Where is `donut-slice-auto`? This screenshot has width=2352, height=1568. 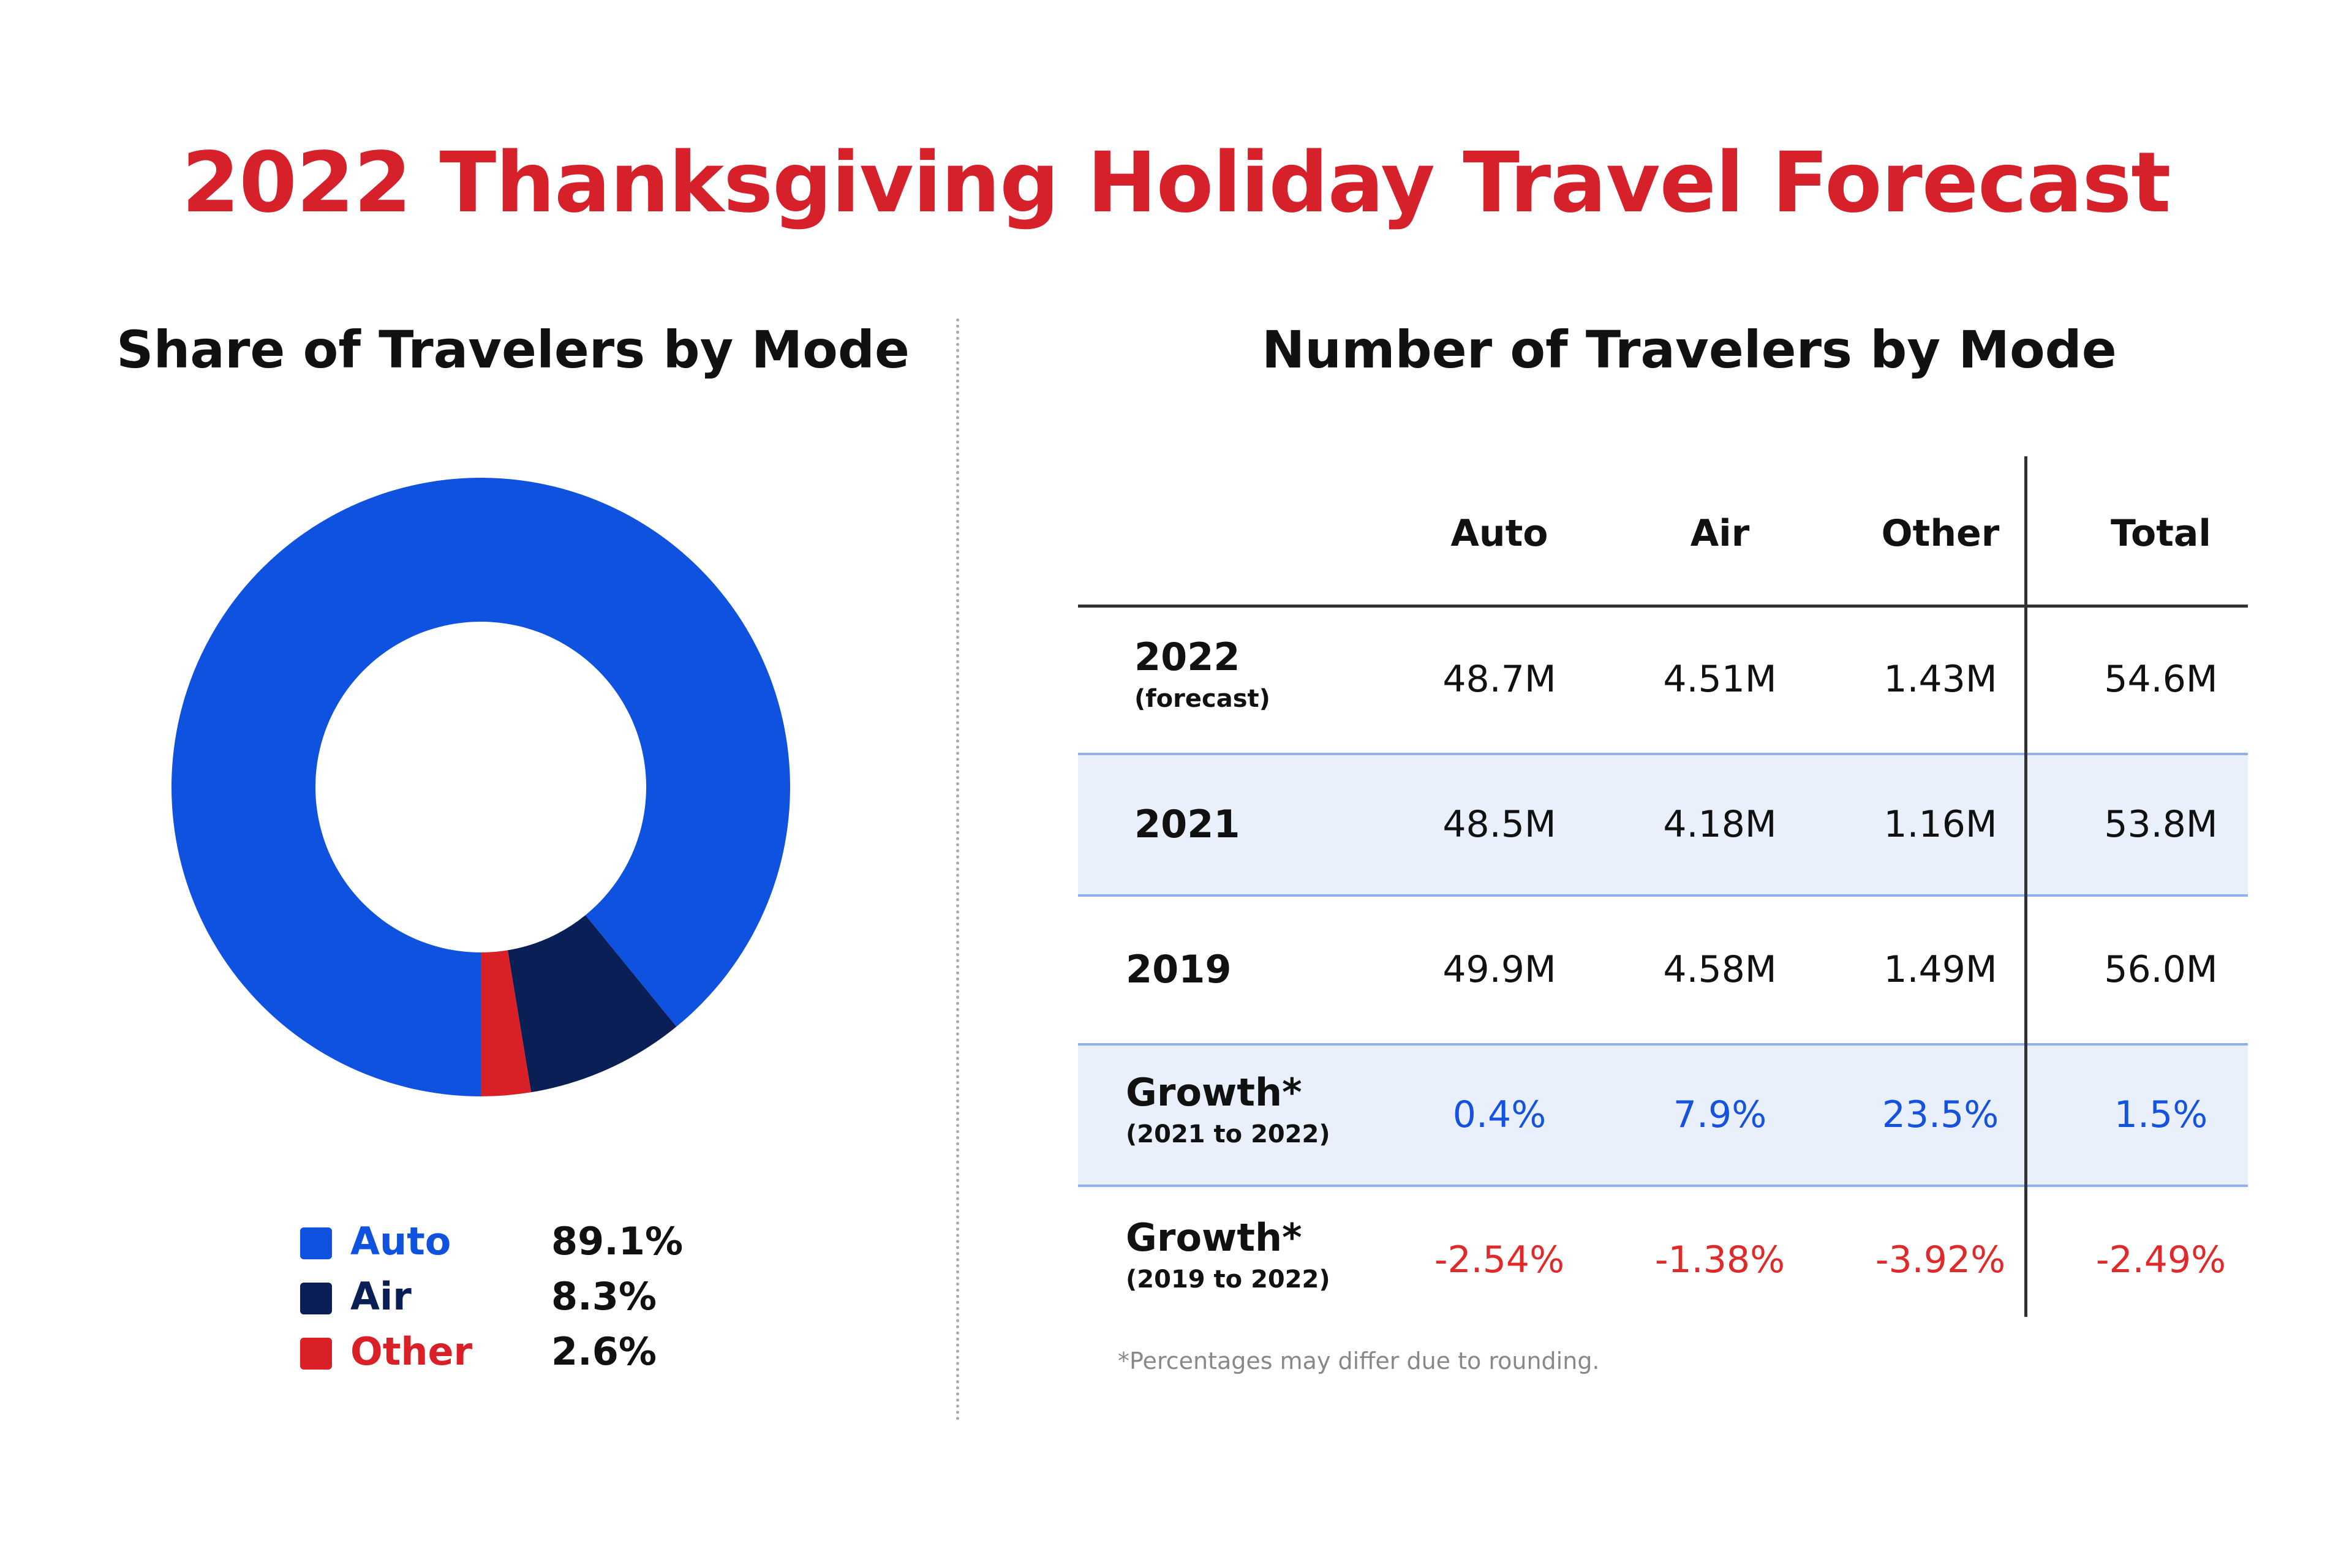
donut-slice-auto is located at coordinates (481, 787).